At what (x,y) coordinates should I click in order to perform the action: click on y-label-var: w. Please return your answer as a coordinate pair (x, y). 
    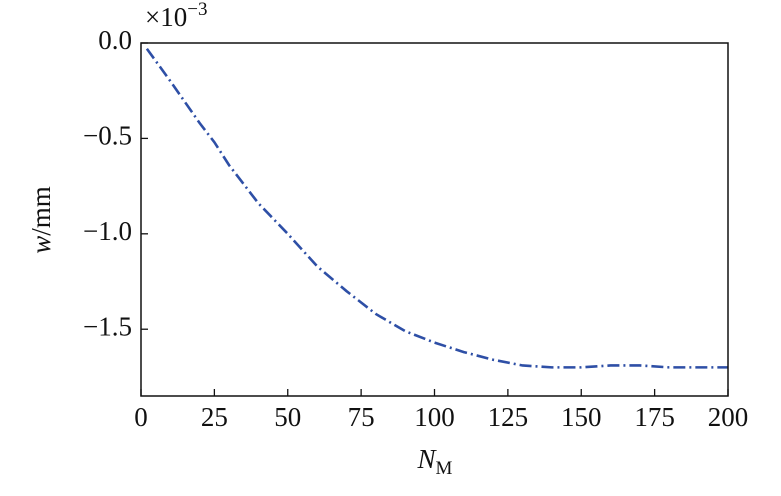
    Looking at the image, I should click on (41, 245).